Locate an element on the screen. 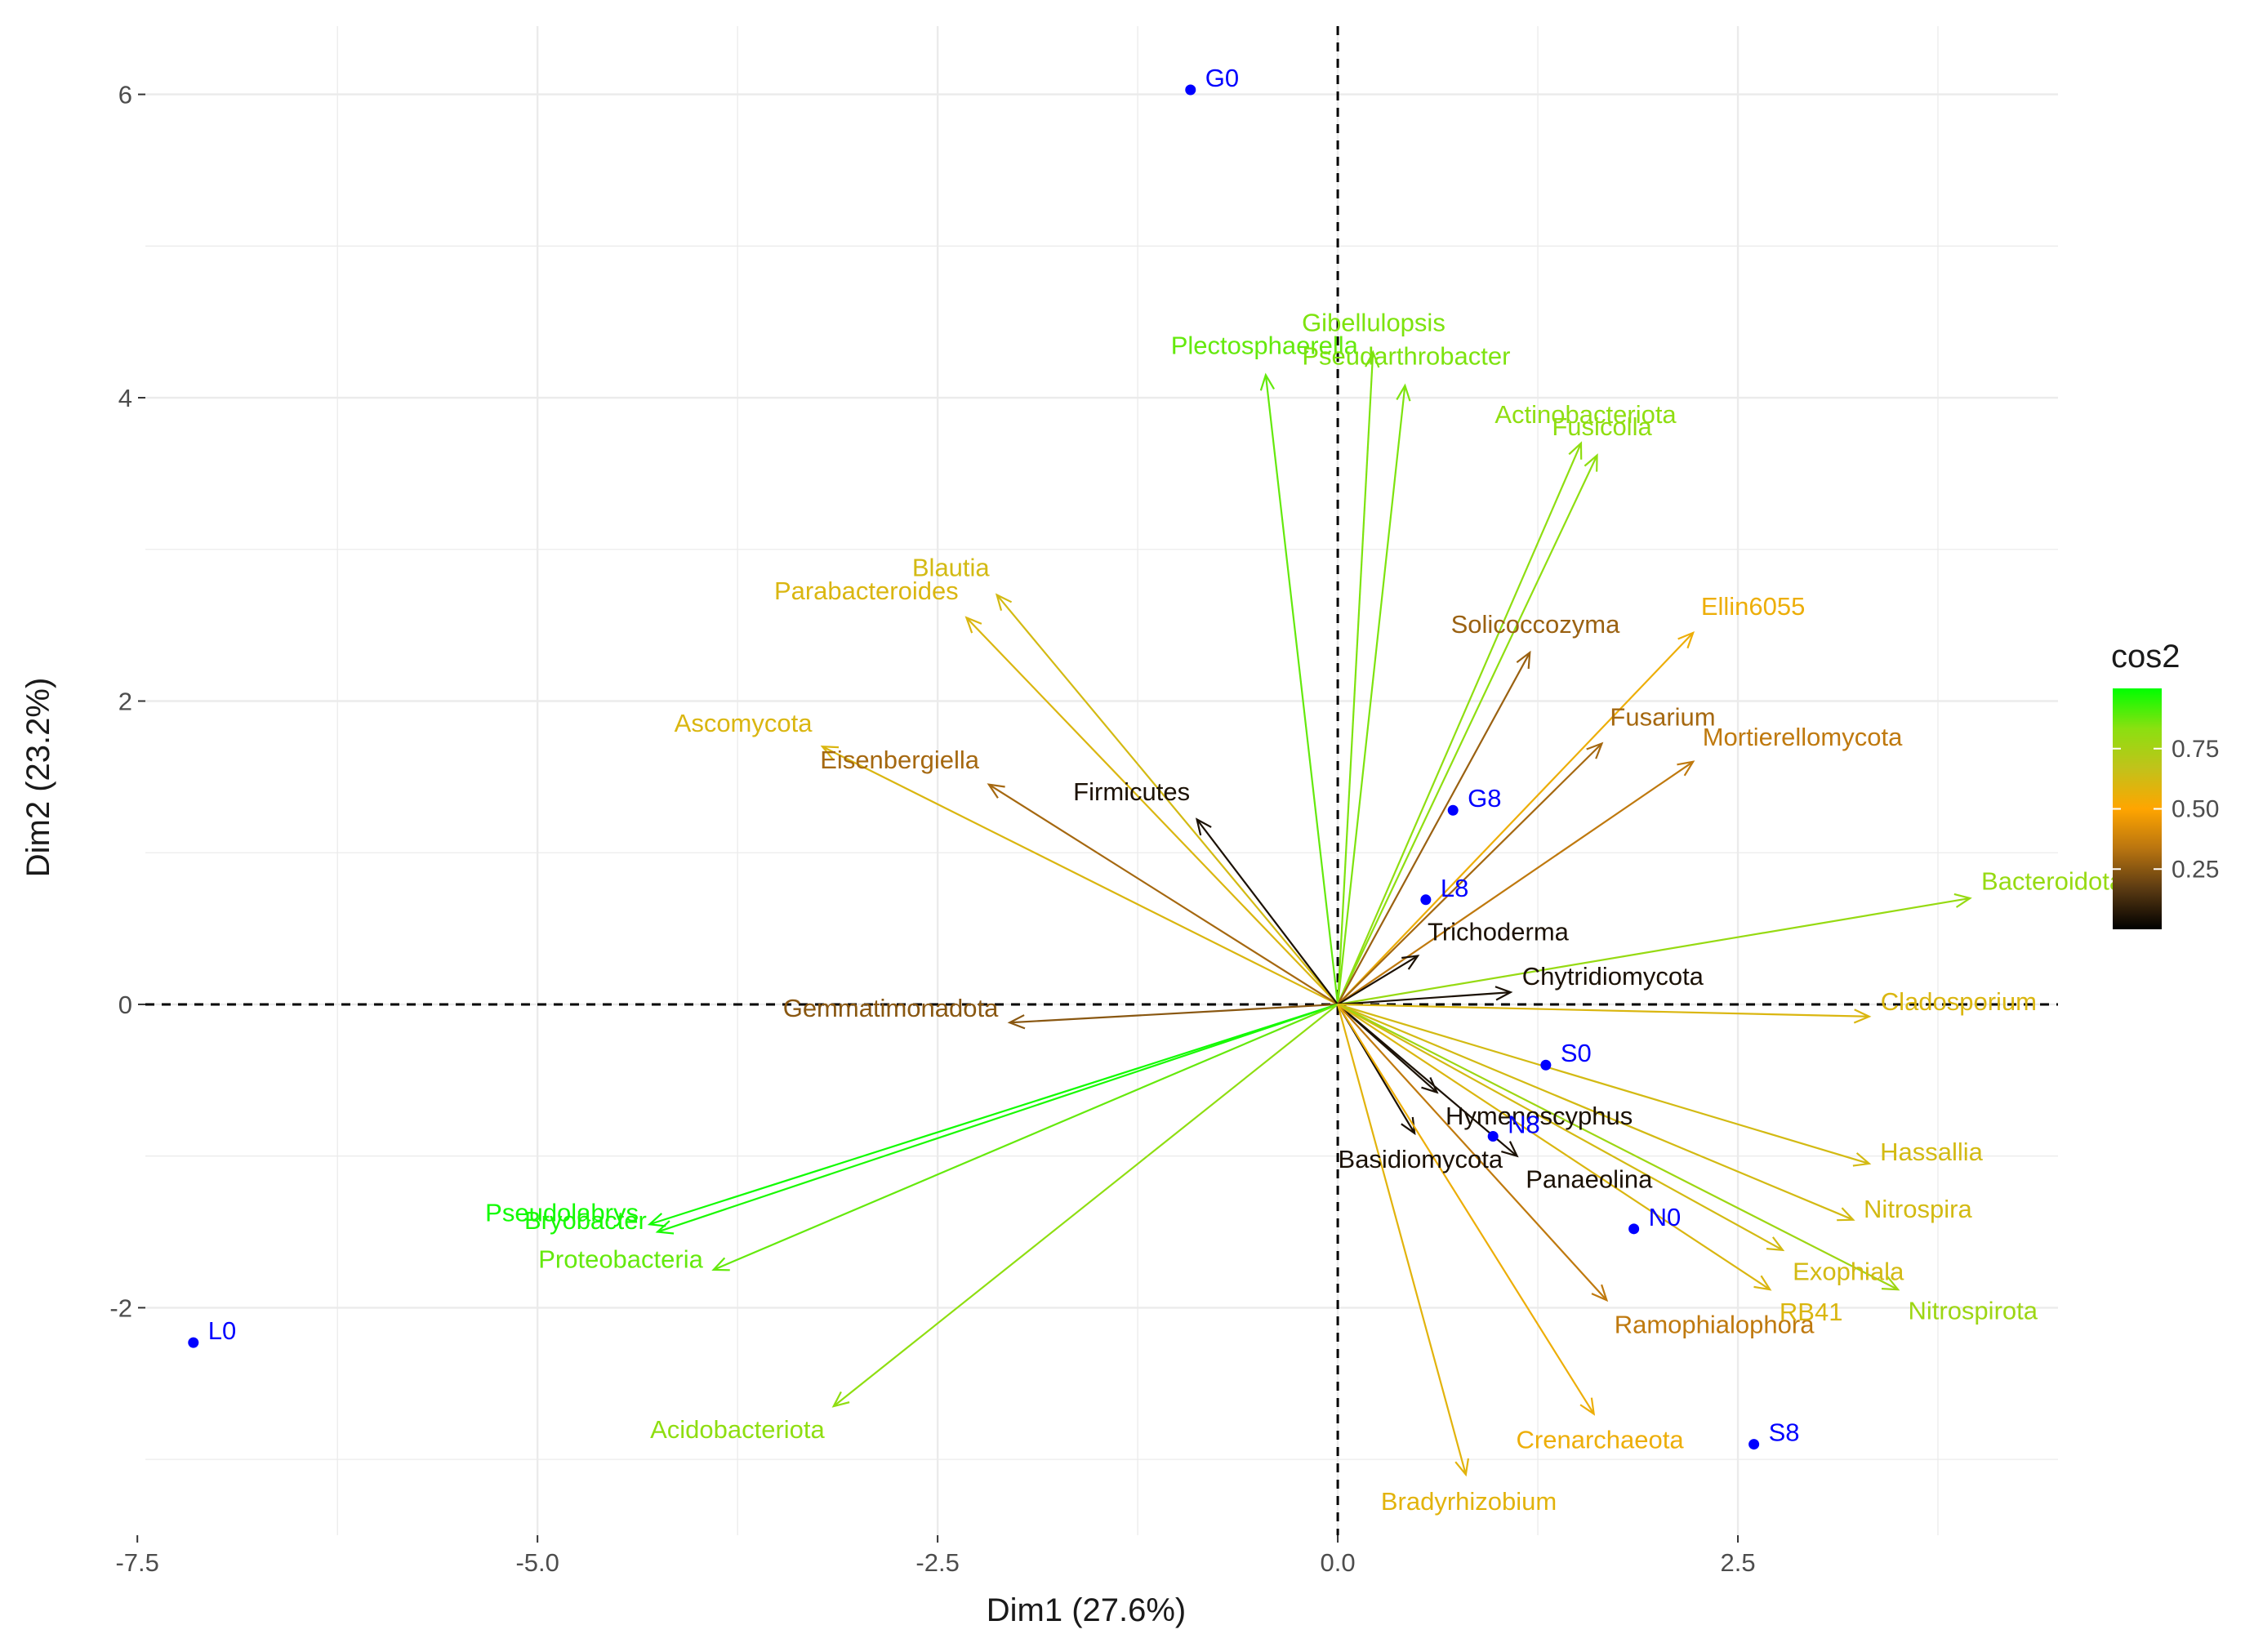 The image size is (2254, 1652). variable-arrow-mortierellomycota is located at coordinates (1516, 883).